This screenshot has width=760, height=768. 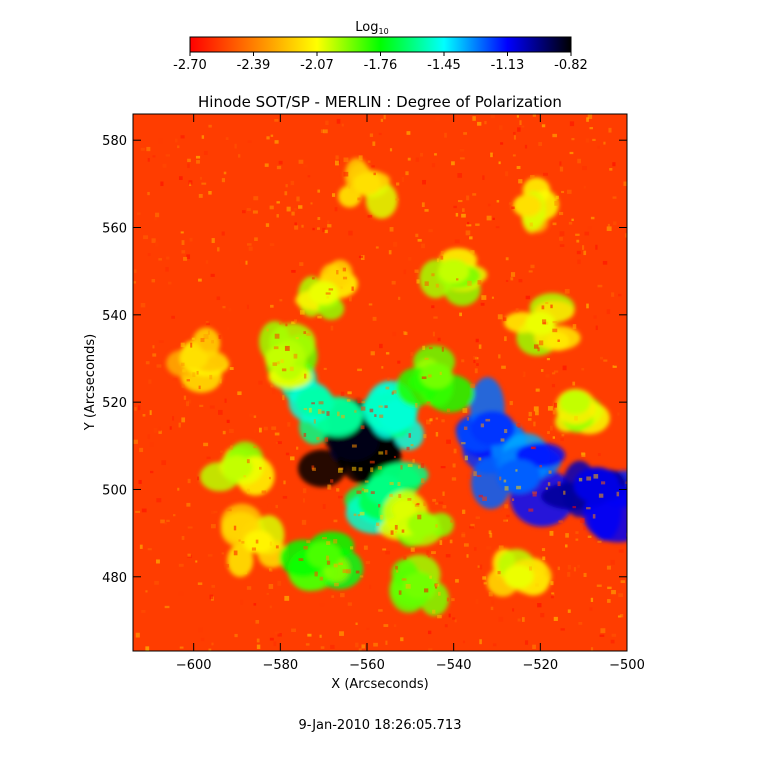 What do you see at coordinates (627, 665) in the screenshot?
I see `x-tick-label: −500` at bounding box center [627, 665].